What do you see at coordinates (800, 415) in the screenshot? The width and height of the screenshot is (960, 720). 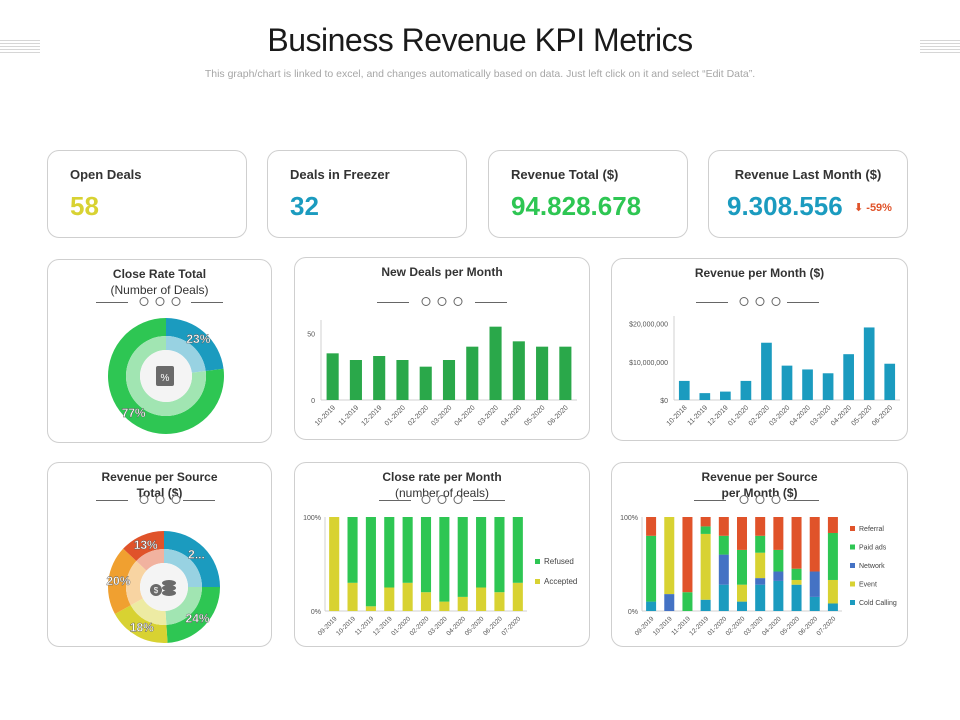 I see `x-tick-label: 04-2020` at bounding box center [800, 415].